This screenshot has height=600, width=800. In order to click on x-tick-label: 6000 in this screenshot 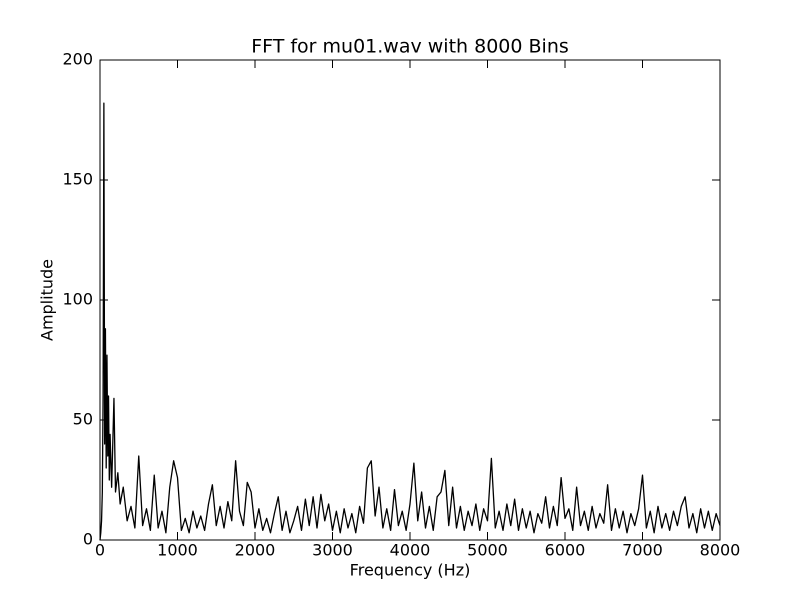, I will do `click(565, 550)`.